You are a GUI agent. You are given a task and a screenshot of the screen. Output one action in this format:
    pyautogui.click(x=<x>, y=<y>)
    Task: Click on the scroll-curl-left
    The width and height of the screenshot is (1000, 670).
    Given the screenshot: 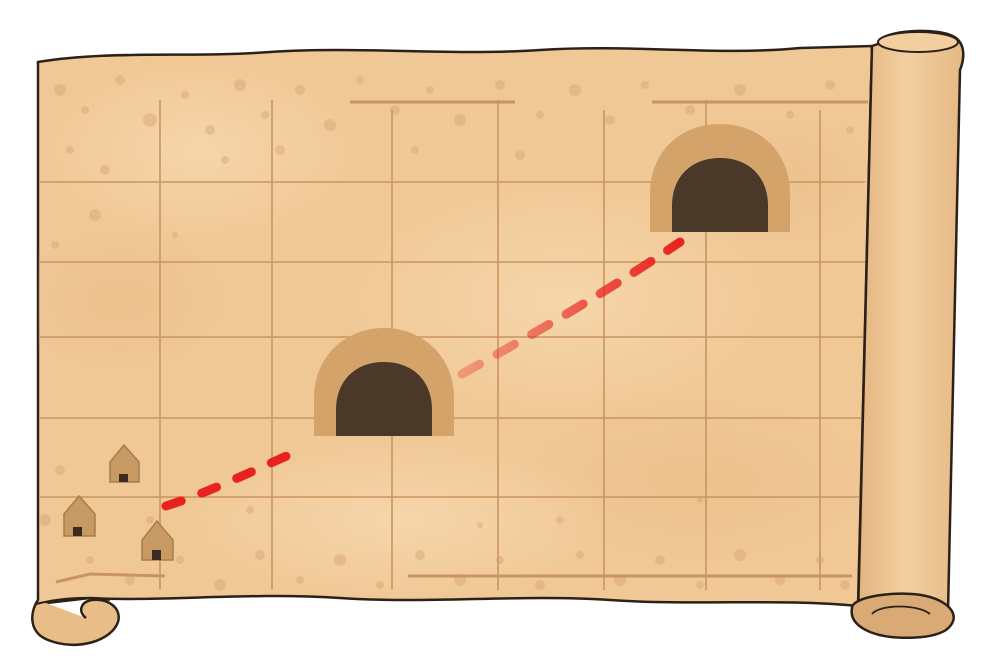 What is the action you would take?
    pyautogui.click(x=75, y=621)
    